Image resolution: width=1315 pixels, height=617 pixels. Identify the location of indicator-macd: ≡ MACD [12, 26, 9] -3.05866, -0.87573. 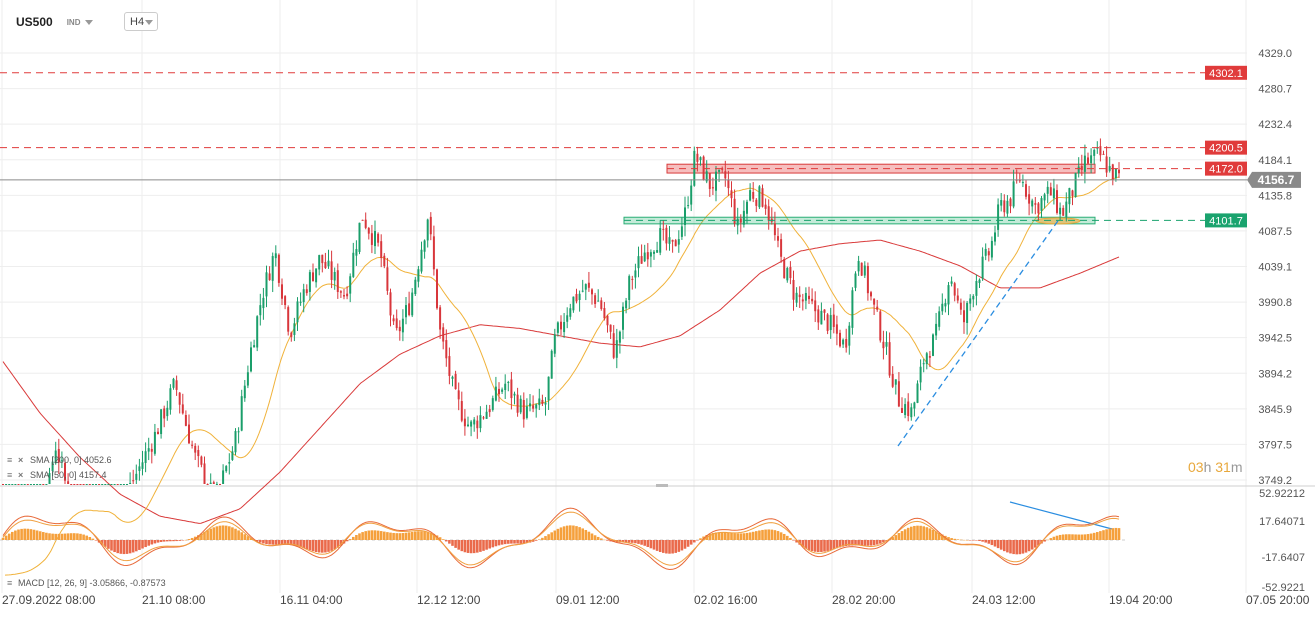
(86, 583).